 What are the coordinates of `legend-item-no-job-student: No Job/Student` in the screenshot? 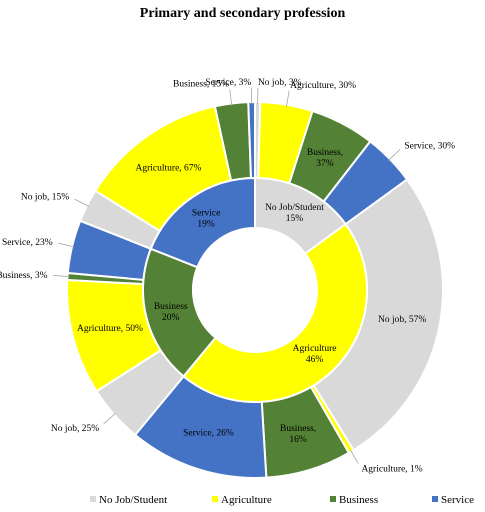 It's located at (128, 500).